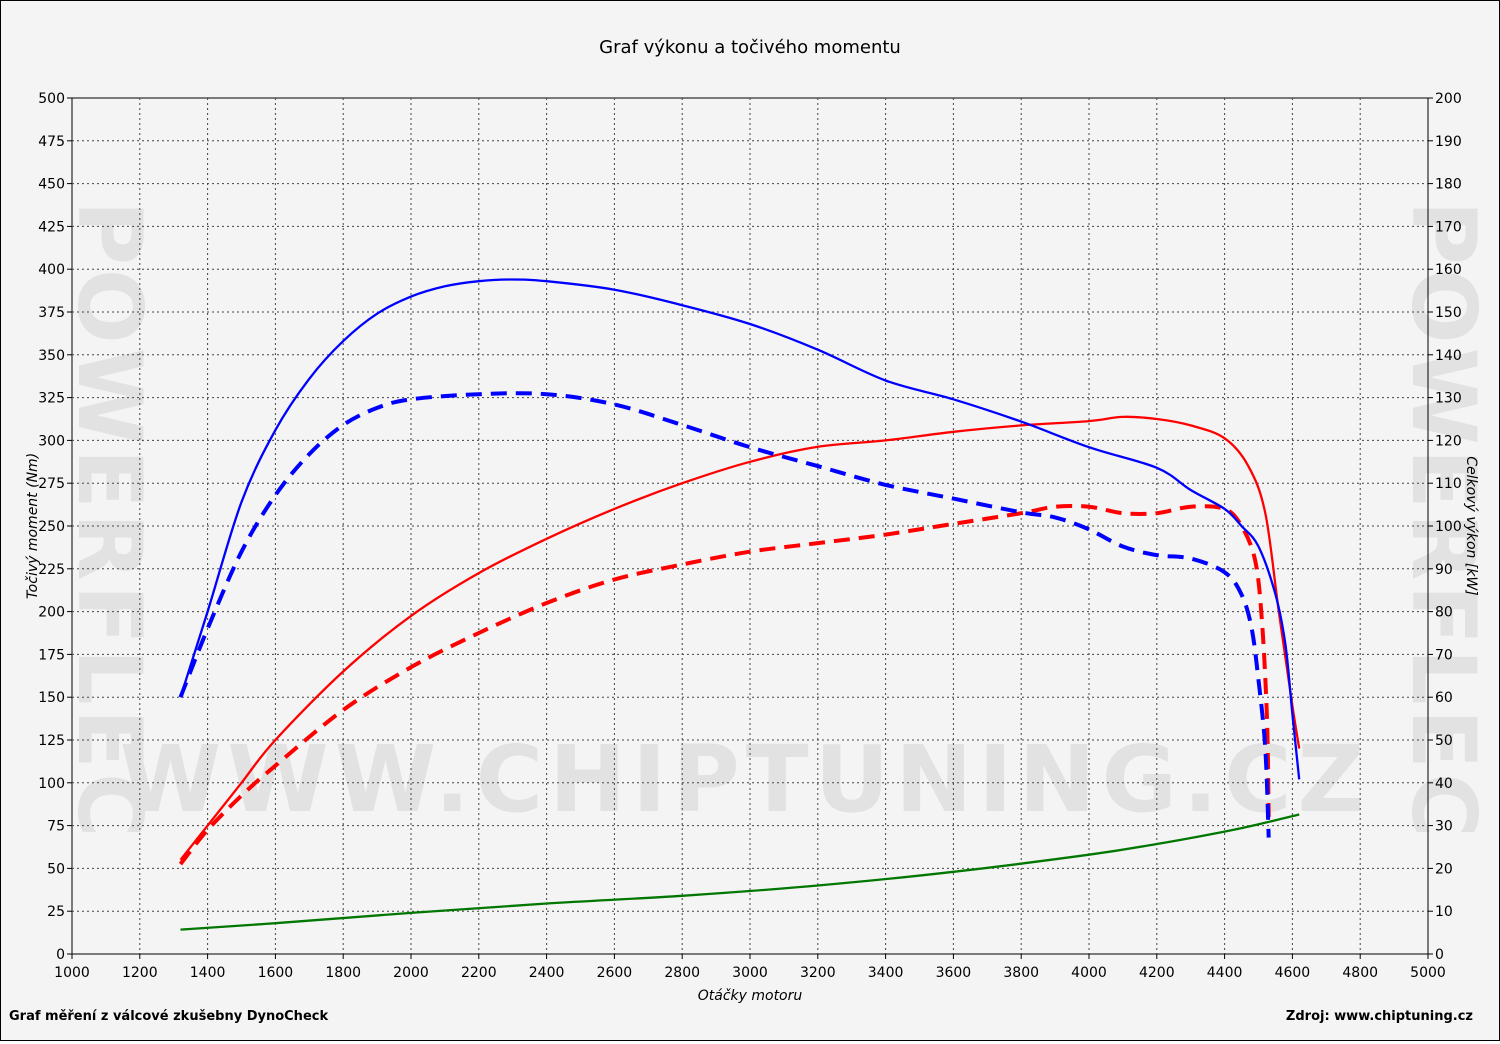 This screenshot has height=1044, width=1500. Describe the element at coordinates (750, 996) in the screenshot. I see `x-axis-label: Otáčky motoru` at that location.